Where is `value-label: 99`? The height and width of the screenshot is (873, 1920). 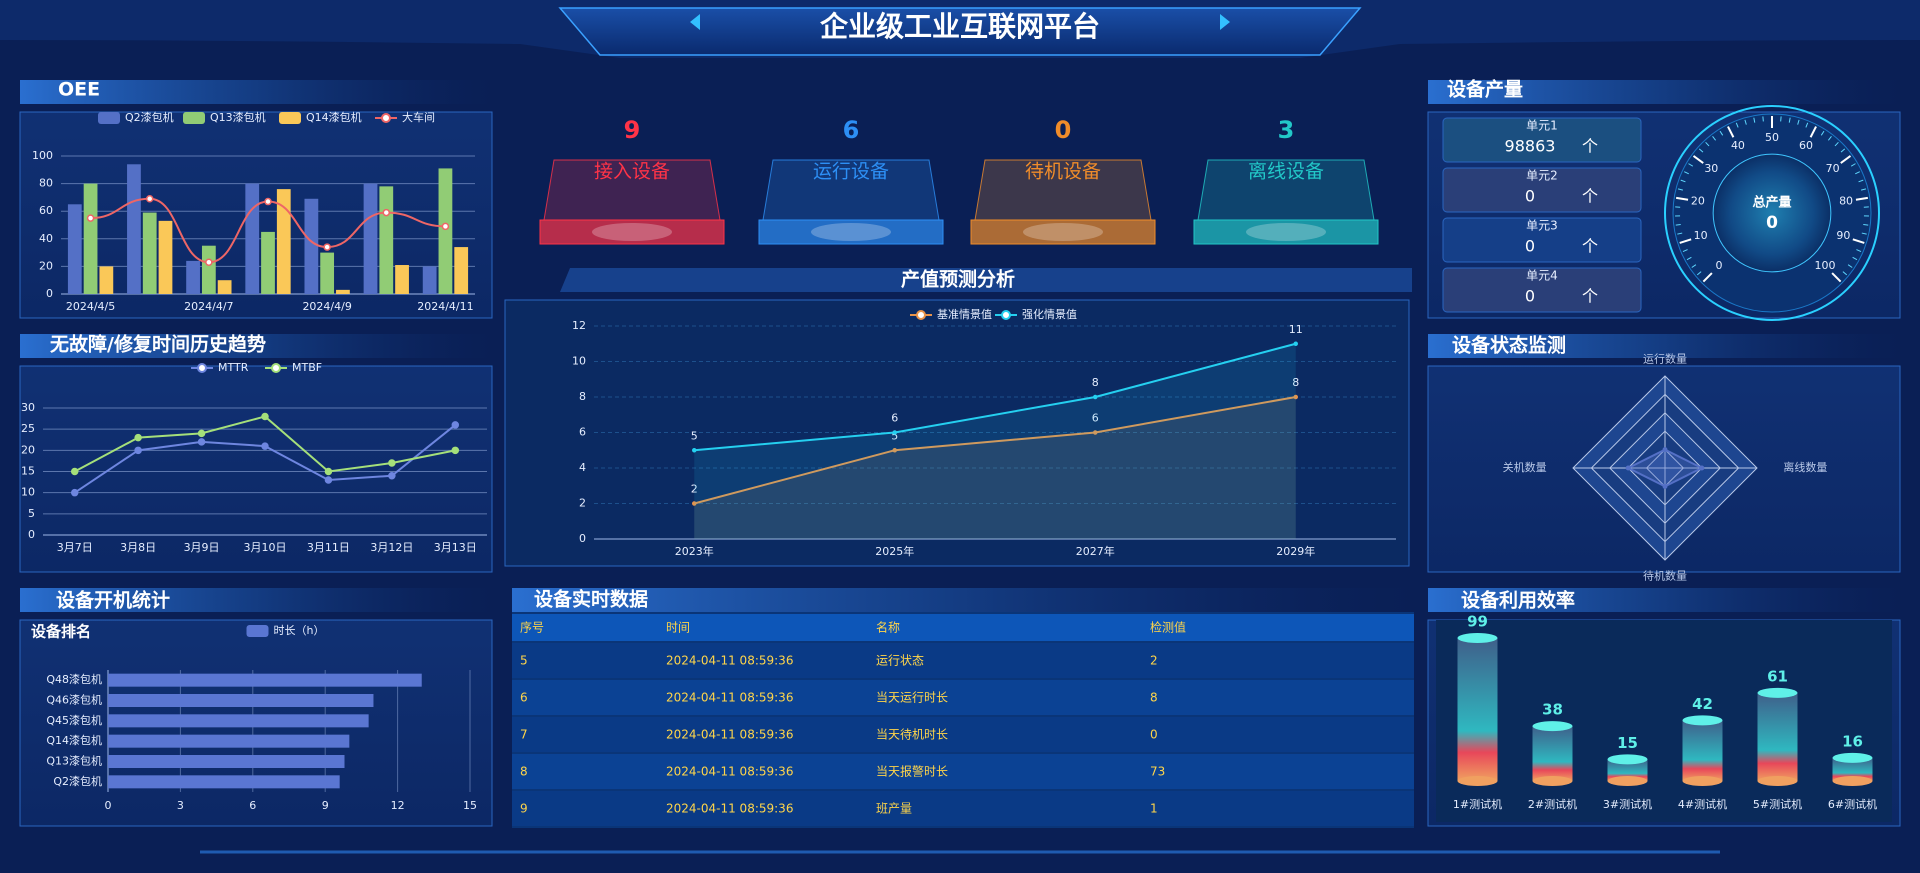
value-label: 99 is located at coordinates (1477, 622).